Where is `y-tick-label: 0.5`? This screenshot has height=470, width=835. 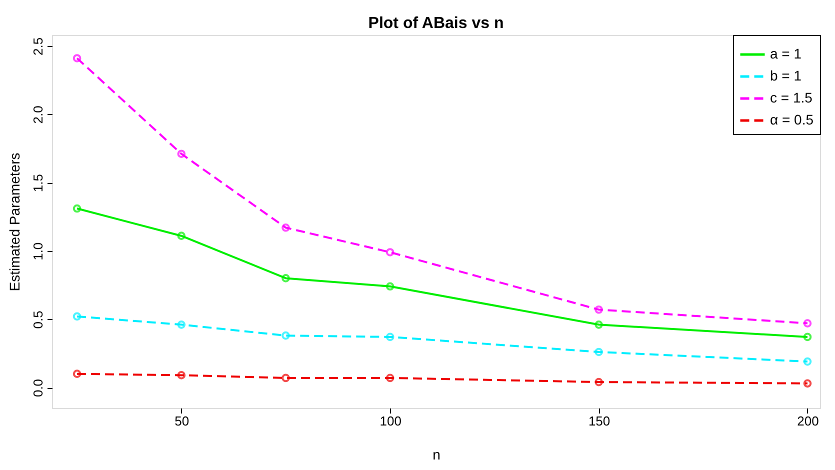
y-tick-label: 0.5 is located at coordinates (38, 319).